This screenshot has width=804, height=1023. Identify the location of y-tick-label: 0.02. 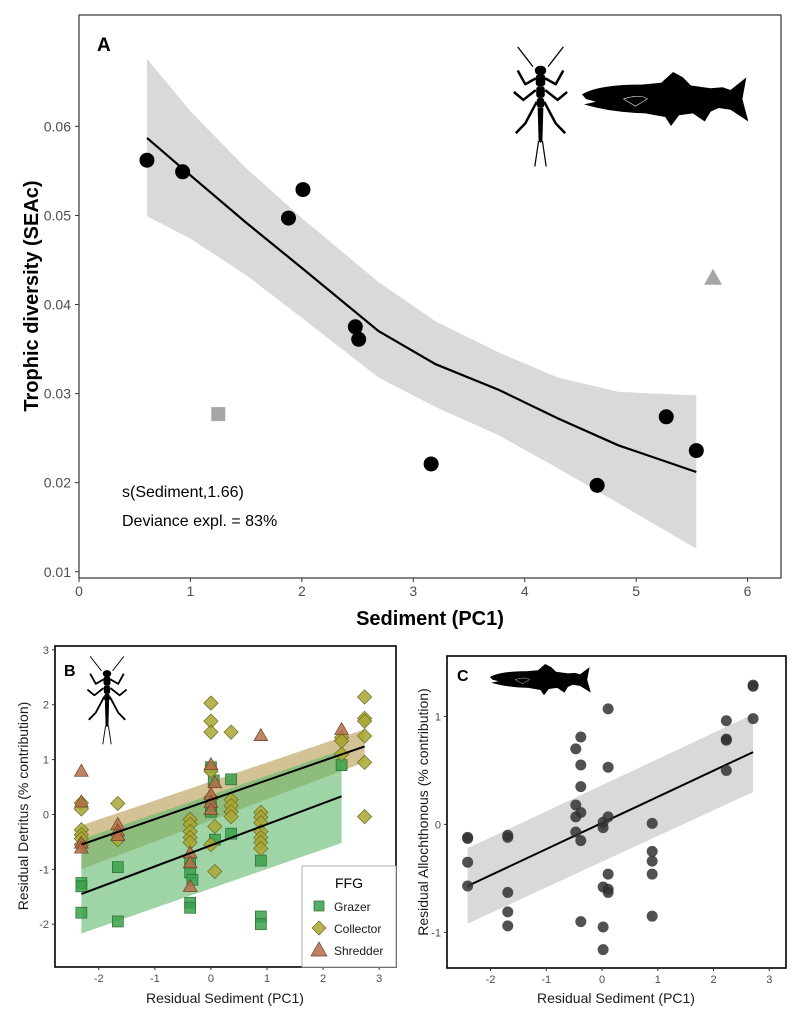
(57, 483).